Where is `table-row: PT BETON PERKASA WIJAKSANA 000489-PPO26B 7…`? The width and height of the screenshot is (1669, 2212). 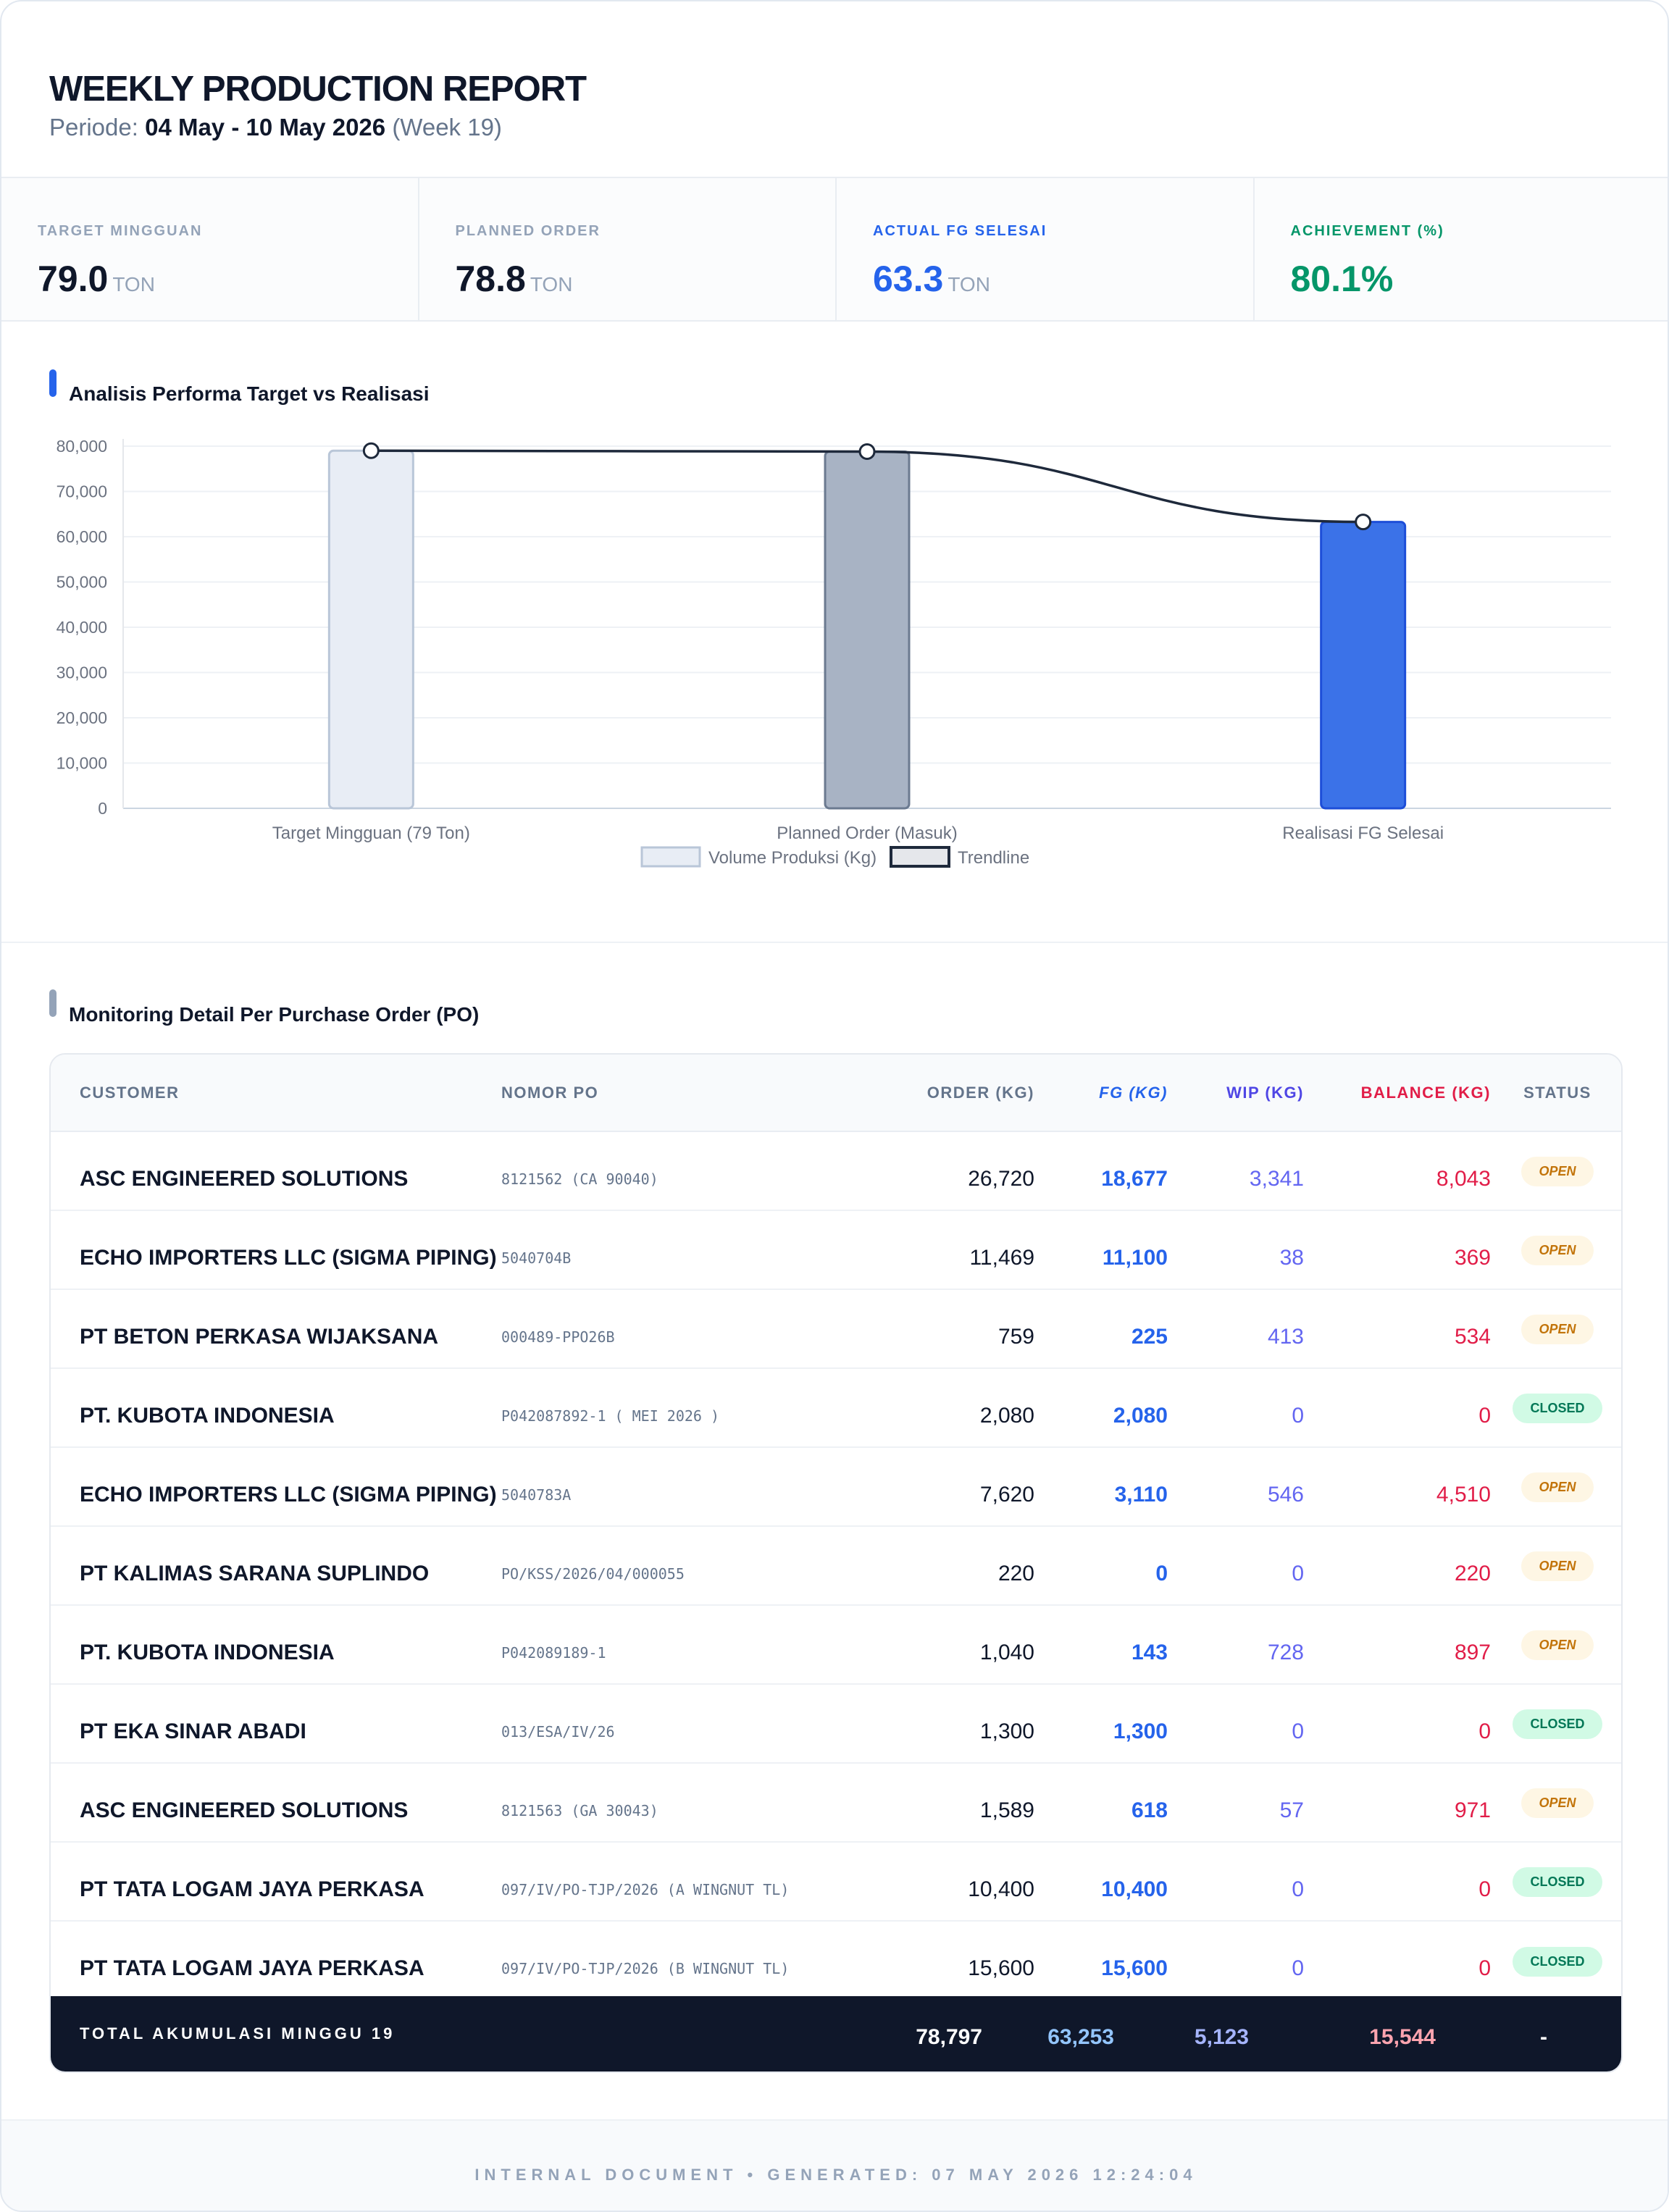 table-row: PT BETON PERKASA WIJAKSANA 000489-PPO26B 7… is located at coordinates (836, 1328).